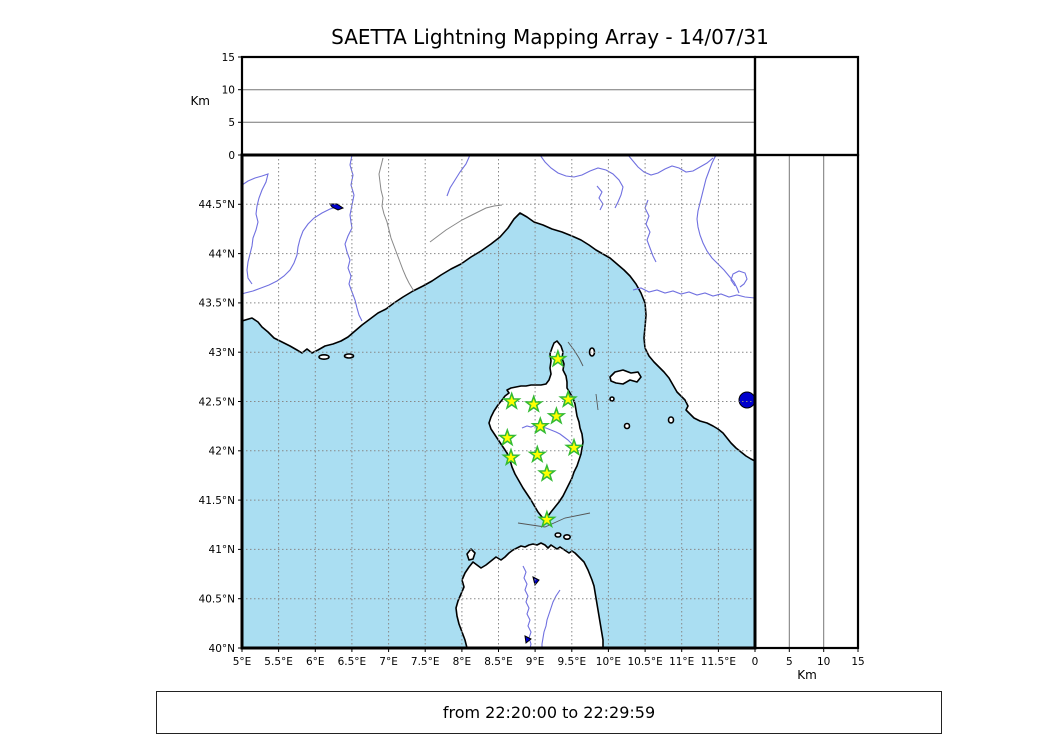 The width and height of the screenshot is (1050, 750). I want to click on lake-omodeo, so click(528, 639).